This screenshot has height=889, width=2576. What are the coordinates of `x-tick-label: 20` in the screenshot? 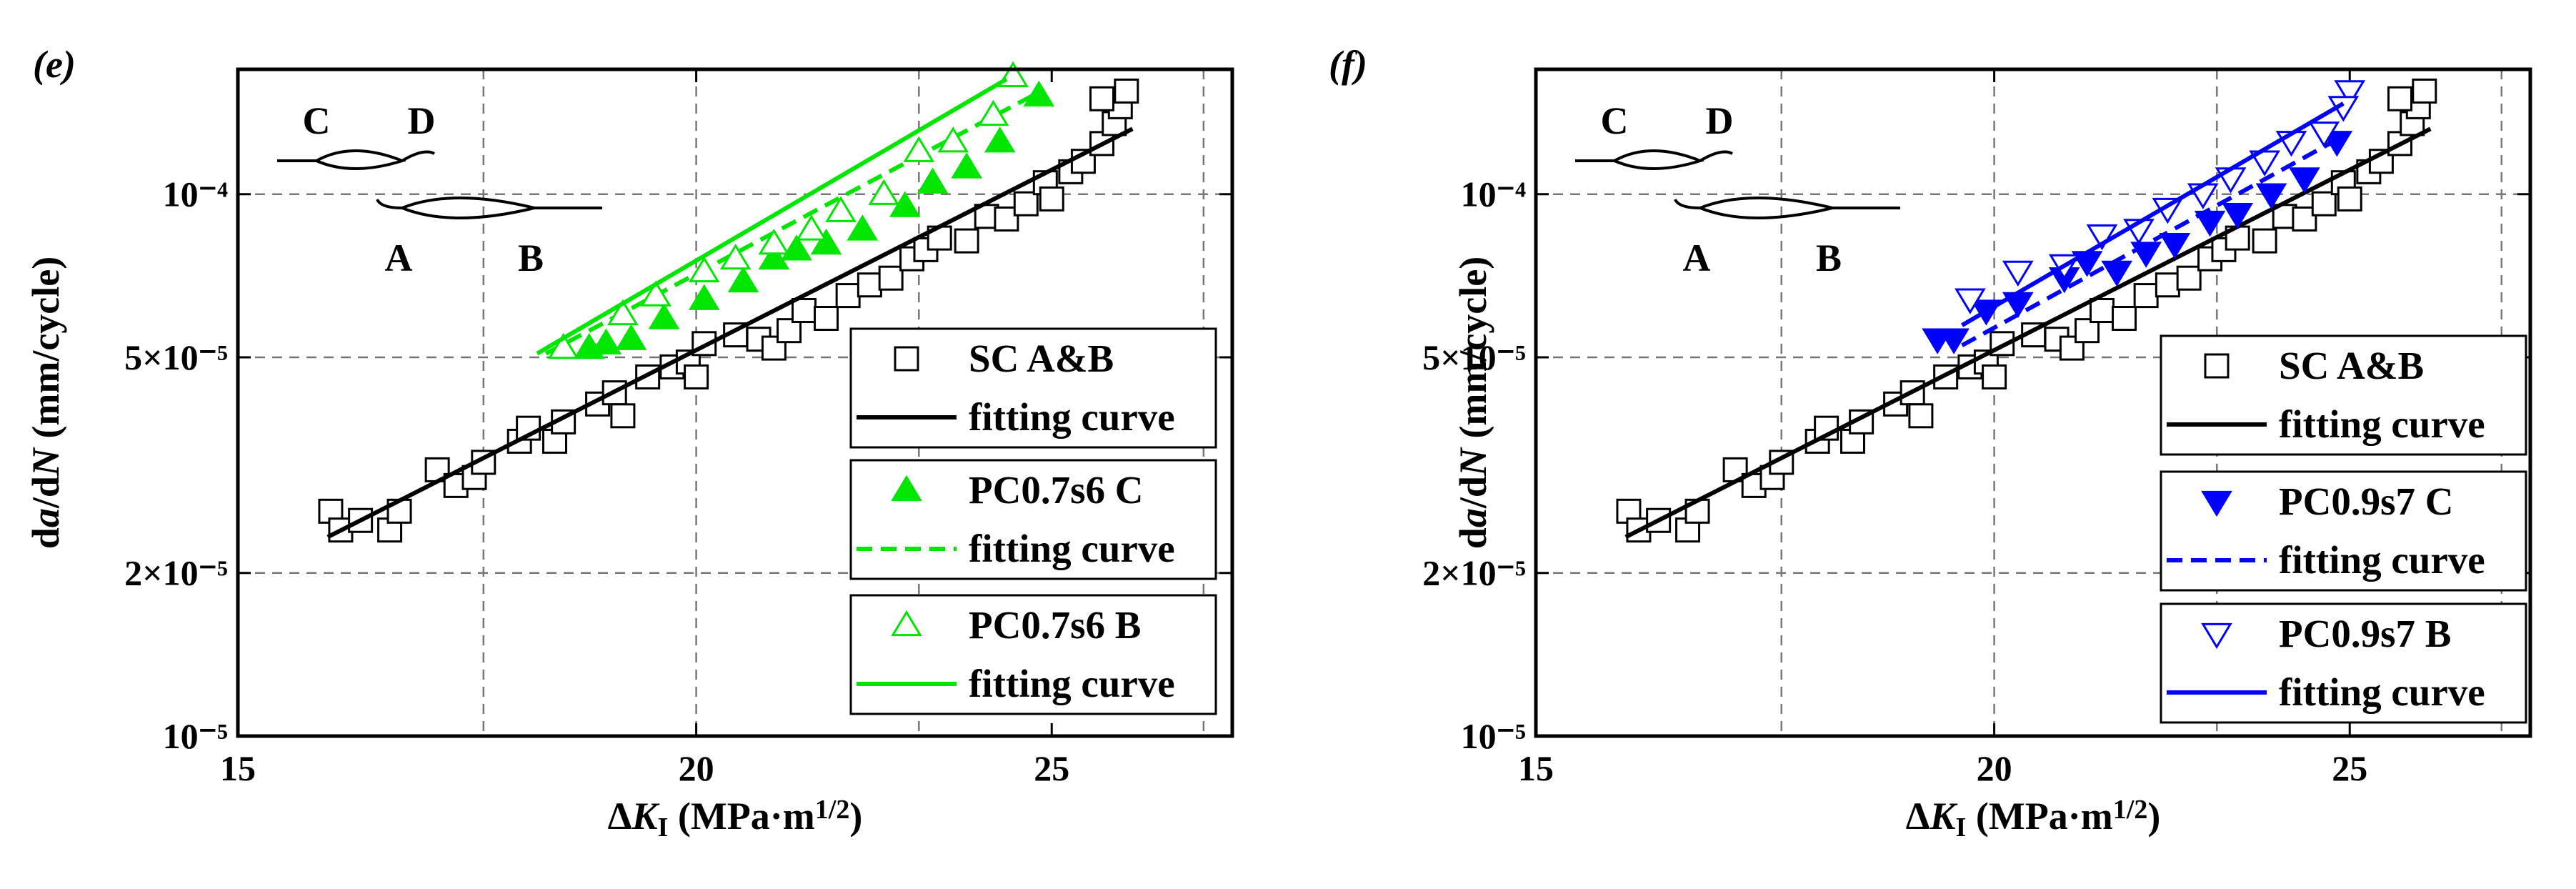 It's located at (1995, 768).